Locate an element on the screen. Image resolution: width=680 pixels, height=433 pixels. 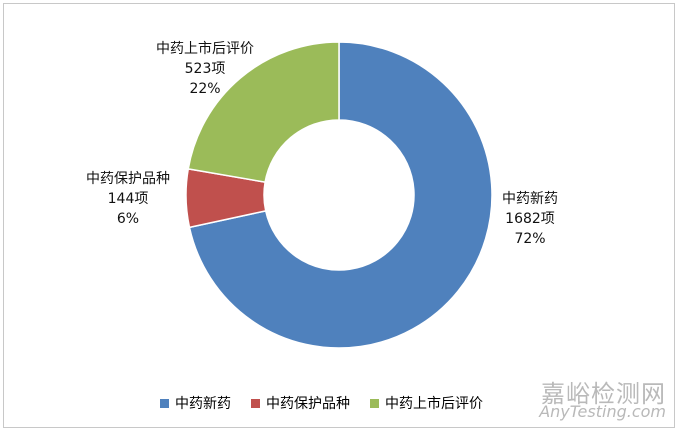
legend-label-2: 中药保护品种 is located at coordinates (308, 404).